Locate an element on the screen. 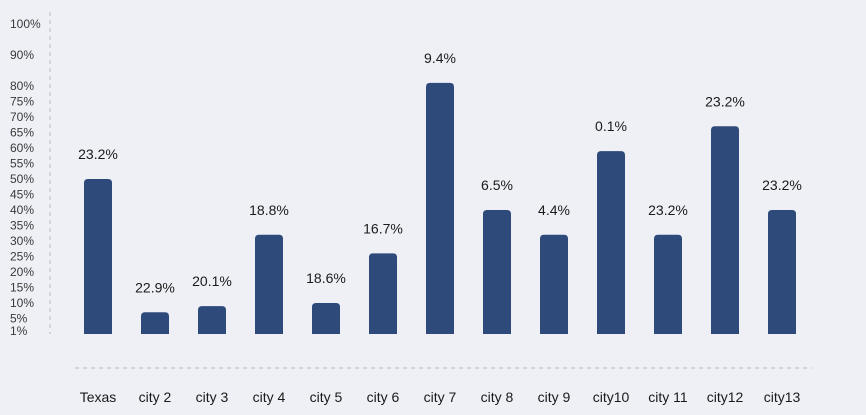 Image resolution: width=866 pixels, height=415 pixels. y-tick-label: 35% is located at coordinates (22, 226).